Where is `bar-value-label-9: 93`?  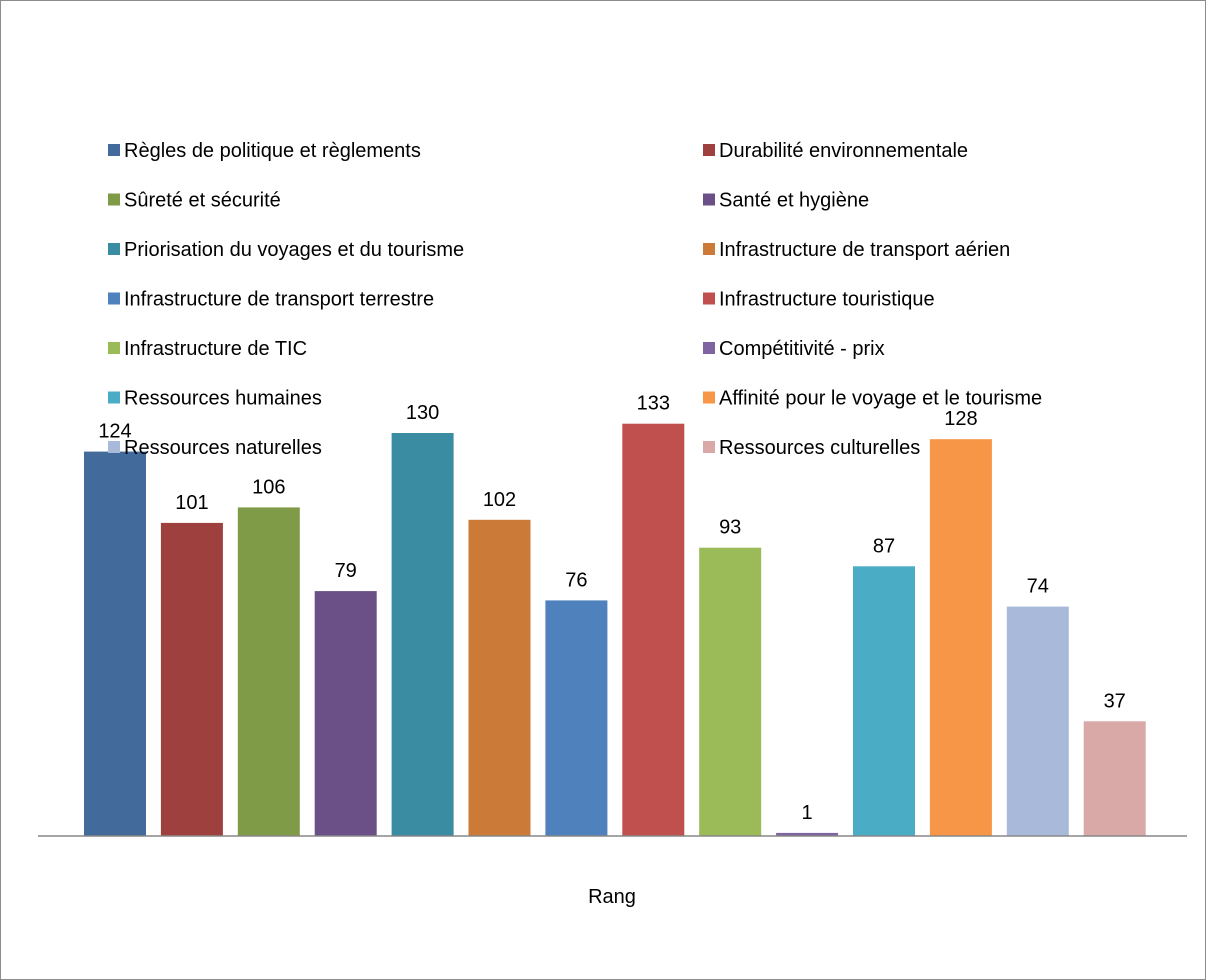 bar-value-label-9: 93 is located at coordinates (730, 528).